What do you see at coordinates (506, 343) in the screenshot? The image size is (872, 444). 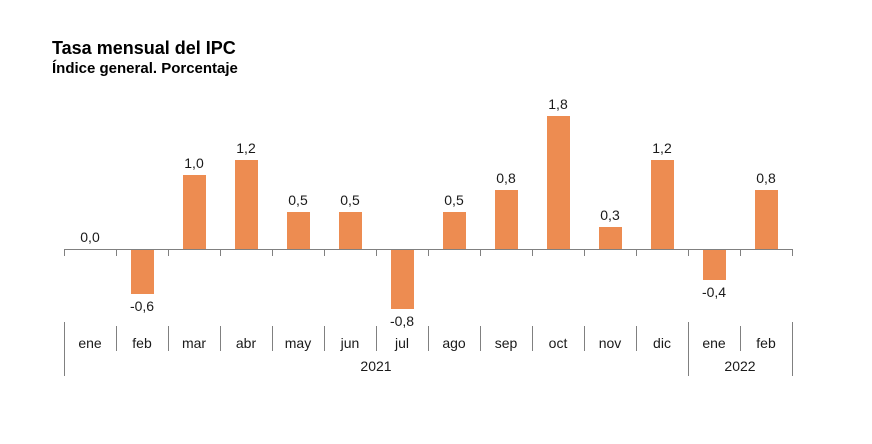 I see `month-label: sep` at bounding box center [506, 343].